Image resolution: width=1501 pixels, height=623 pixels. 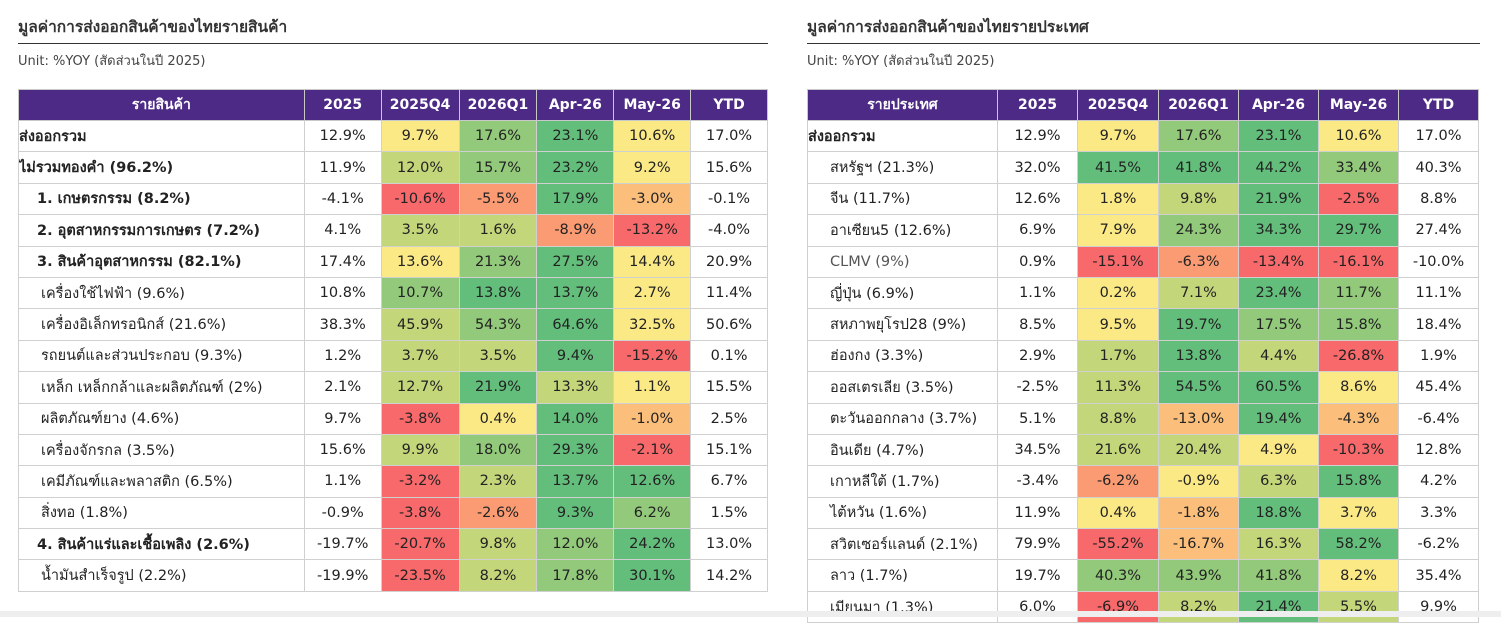 I want to click on value-cell: 32.0%, so click(x=1037, y=167).